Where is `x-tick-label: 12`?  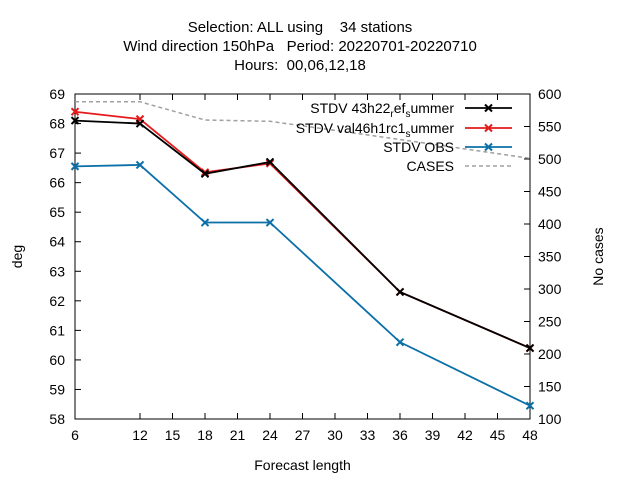
x-tick-label: 12 is located at coordinates (140, 435).